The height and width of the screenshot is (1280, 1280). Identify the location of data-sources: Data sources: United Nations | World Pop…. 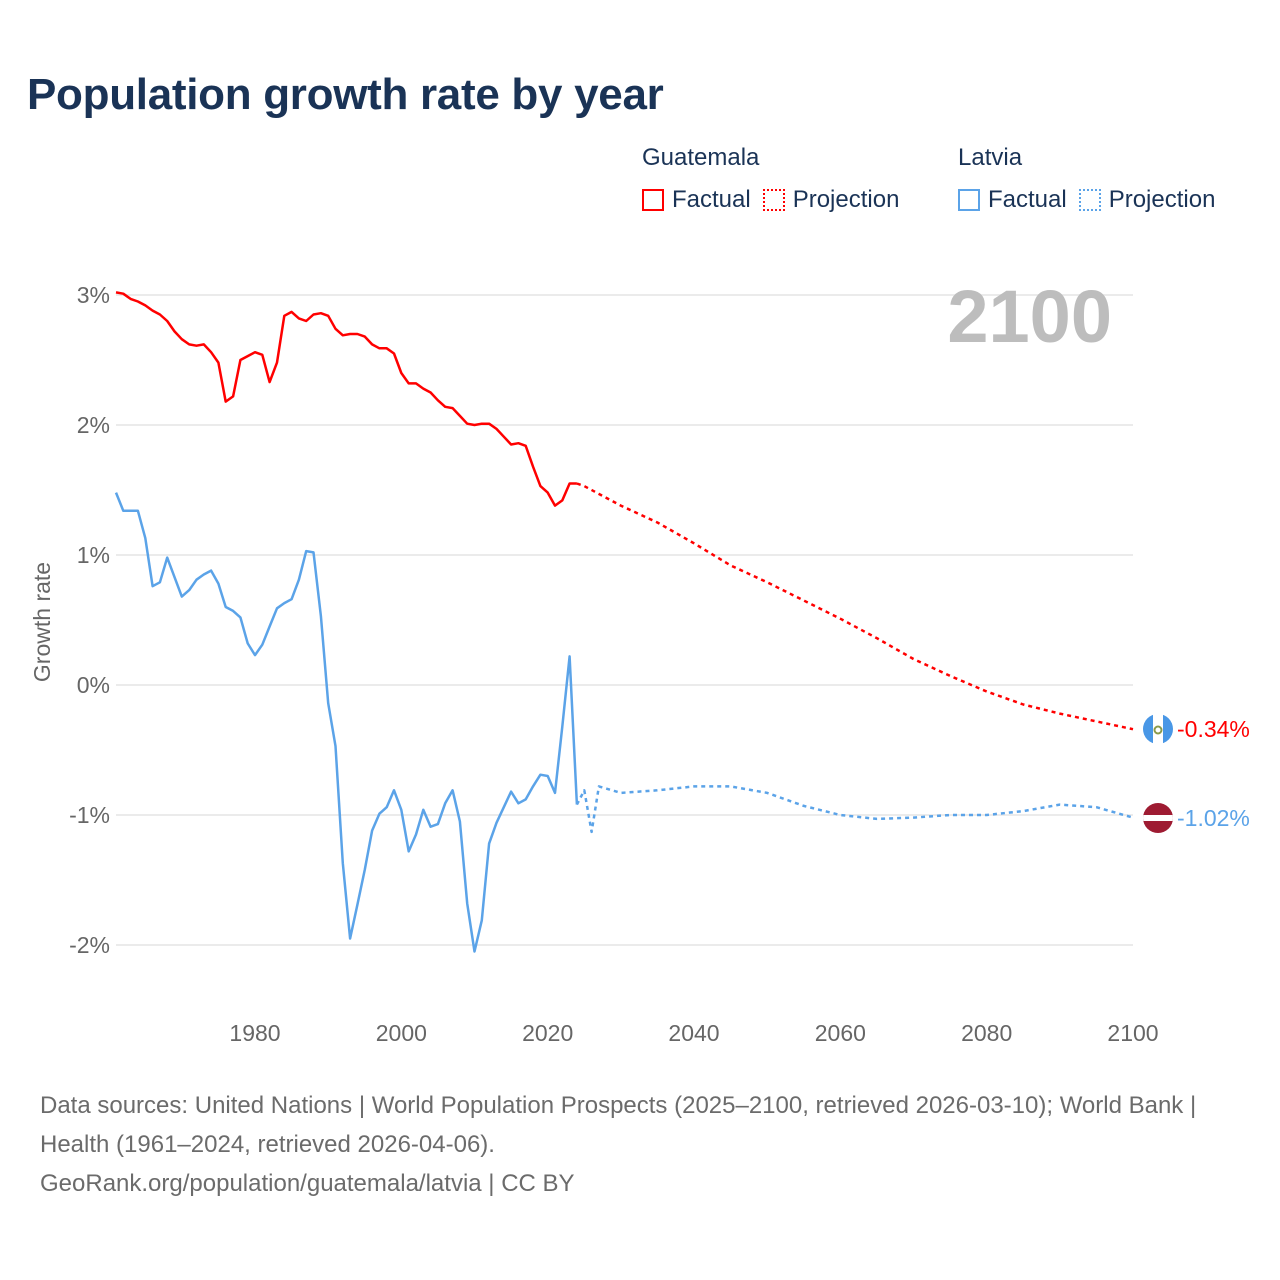
(618, 1125).